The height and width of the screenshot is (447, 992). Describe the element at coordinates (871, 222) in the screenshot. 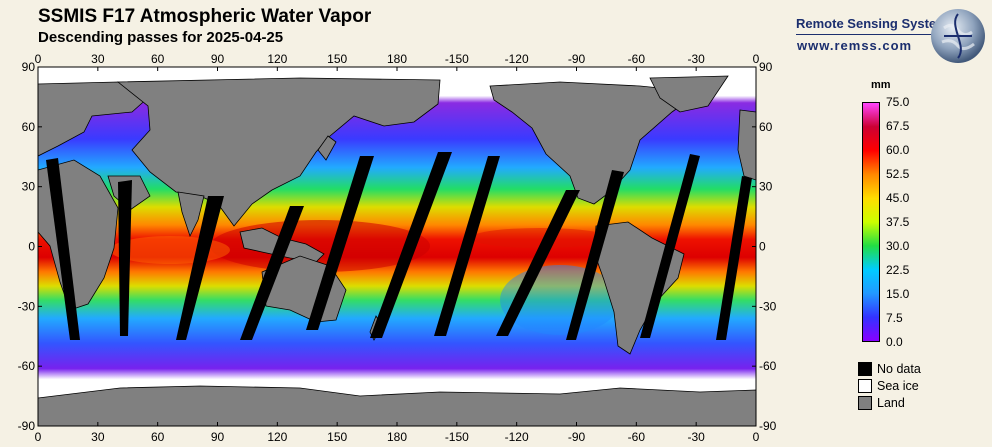

I see `colorbar` at that location.